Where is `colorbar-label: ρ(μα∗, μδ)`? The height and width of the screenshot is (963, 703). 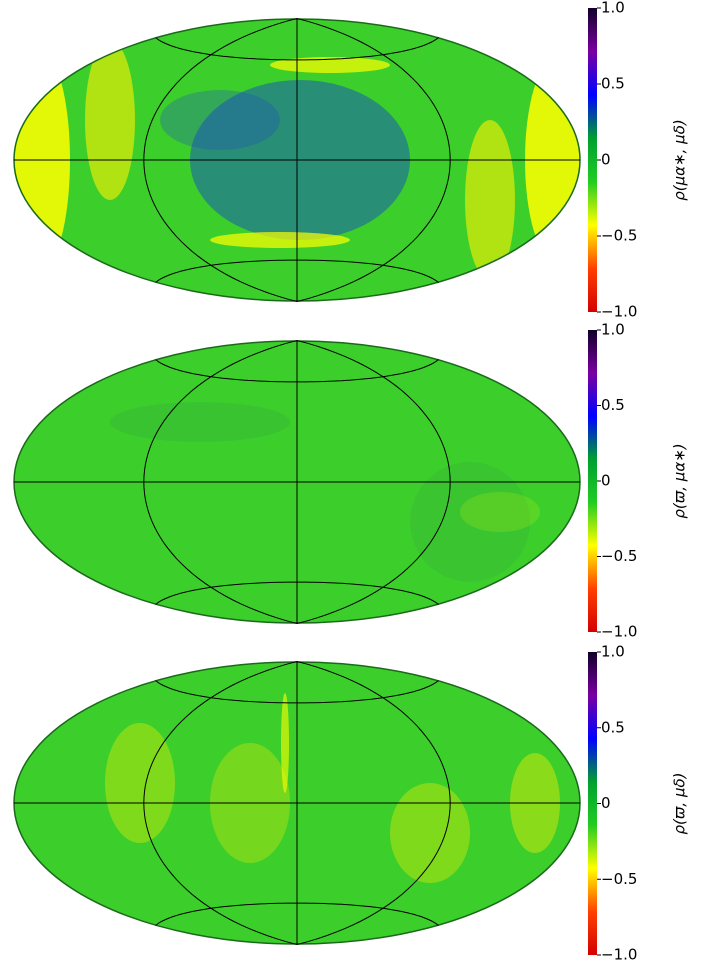 colorbar-label: ρ(μα∗, μδ) is located at coordinates (680, 159).